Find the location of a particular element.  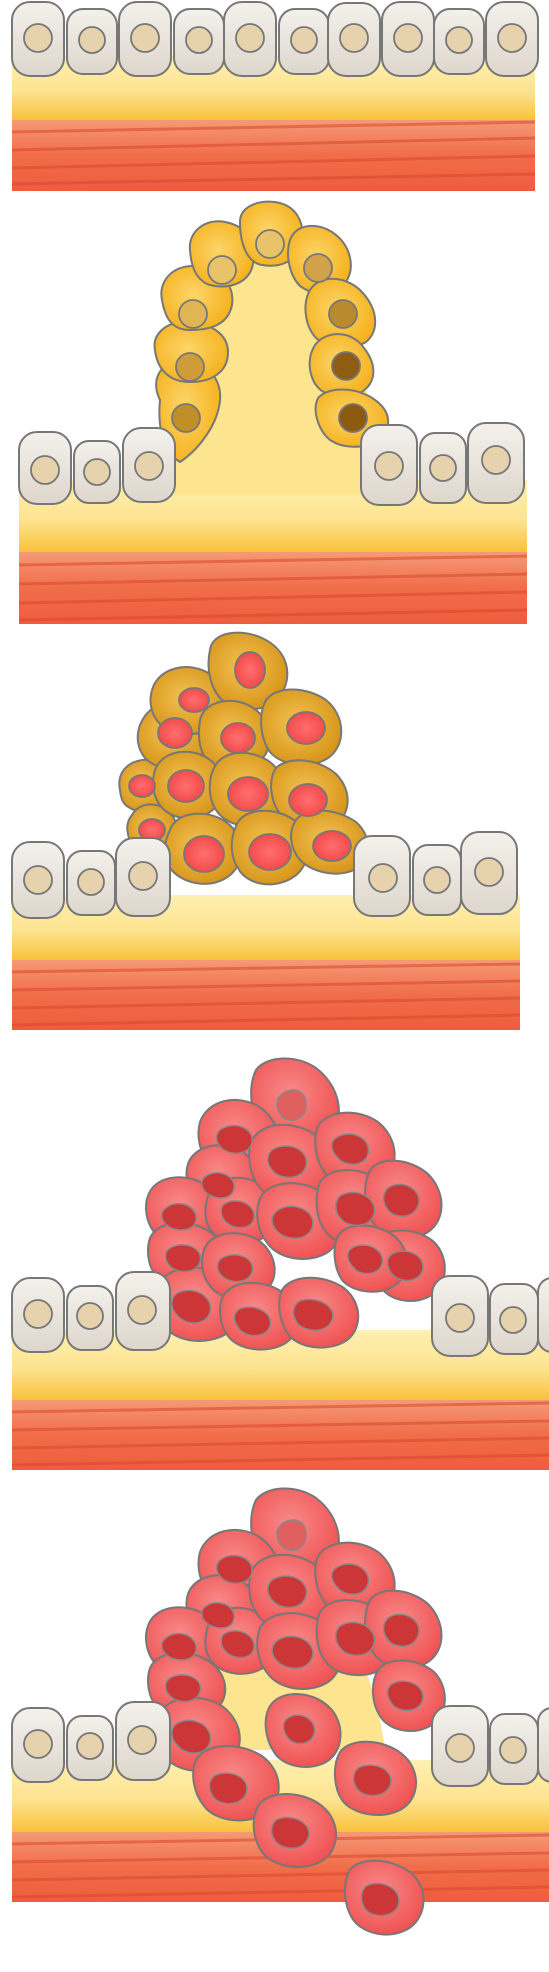

dysplastic-nuclei is located at coordinates (269, 331).